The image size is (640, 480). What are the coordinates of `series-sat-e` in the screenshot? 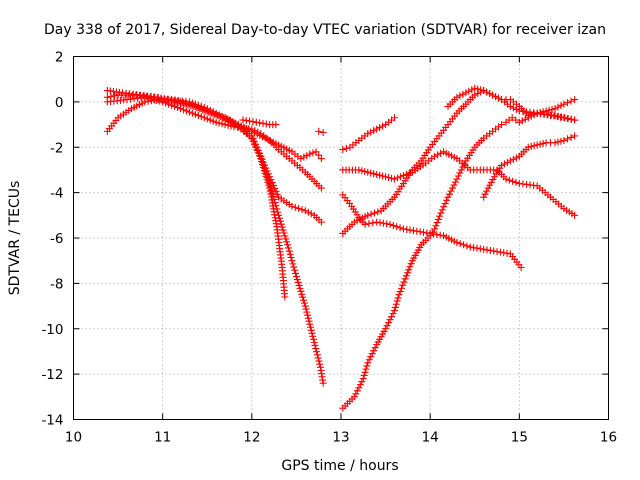 It's located at (273, 139).